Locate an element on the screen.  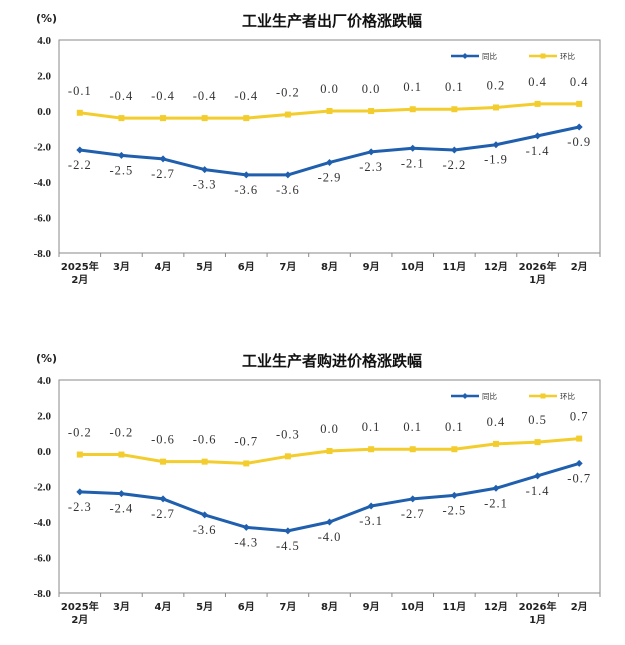
data-label: -1.4 is located at coordinates (538, 491).